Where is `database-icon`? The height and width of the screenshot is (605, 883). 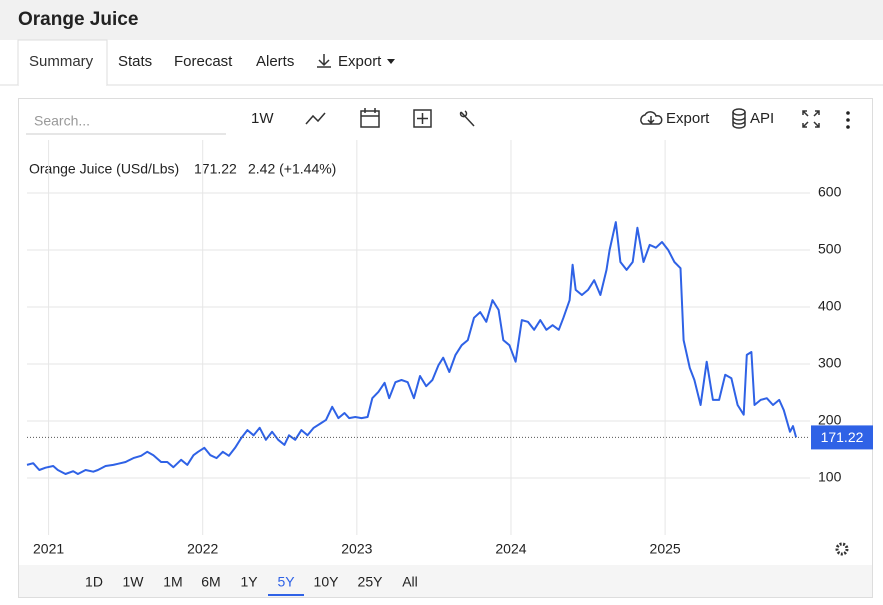 database-icon is located at coordinates (739, 118).